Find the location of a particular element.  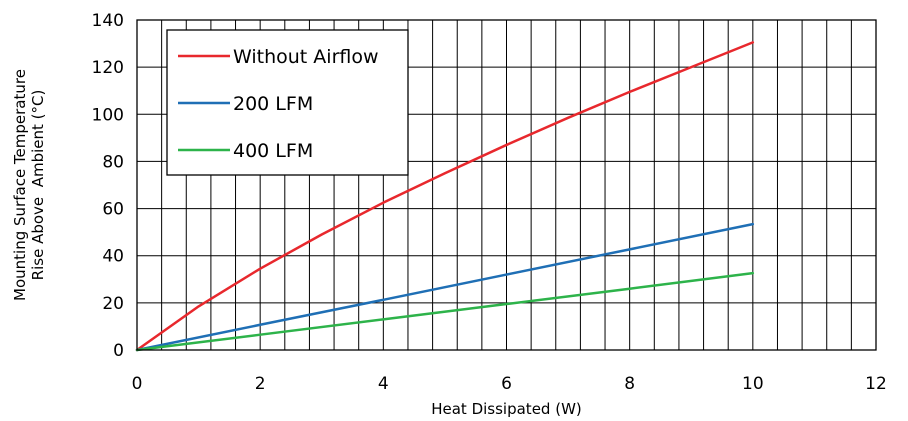

legend-label: 200 LFM is located at coordinates (273, 104).